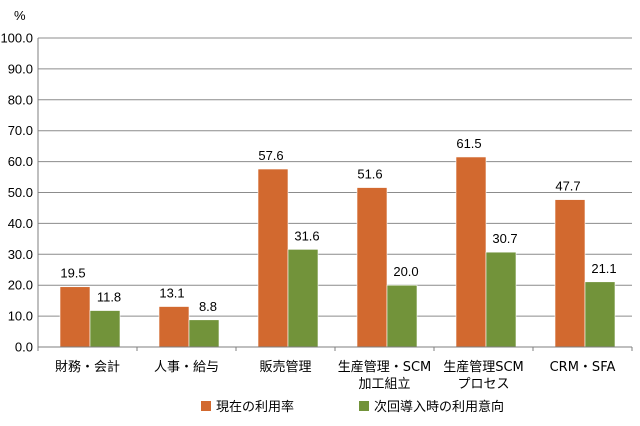  I want to click on y-tick-label: 0.0, so click(24, 347).